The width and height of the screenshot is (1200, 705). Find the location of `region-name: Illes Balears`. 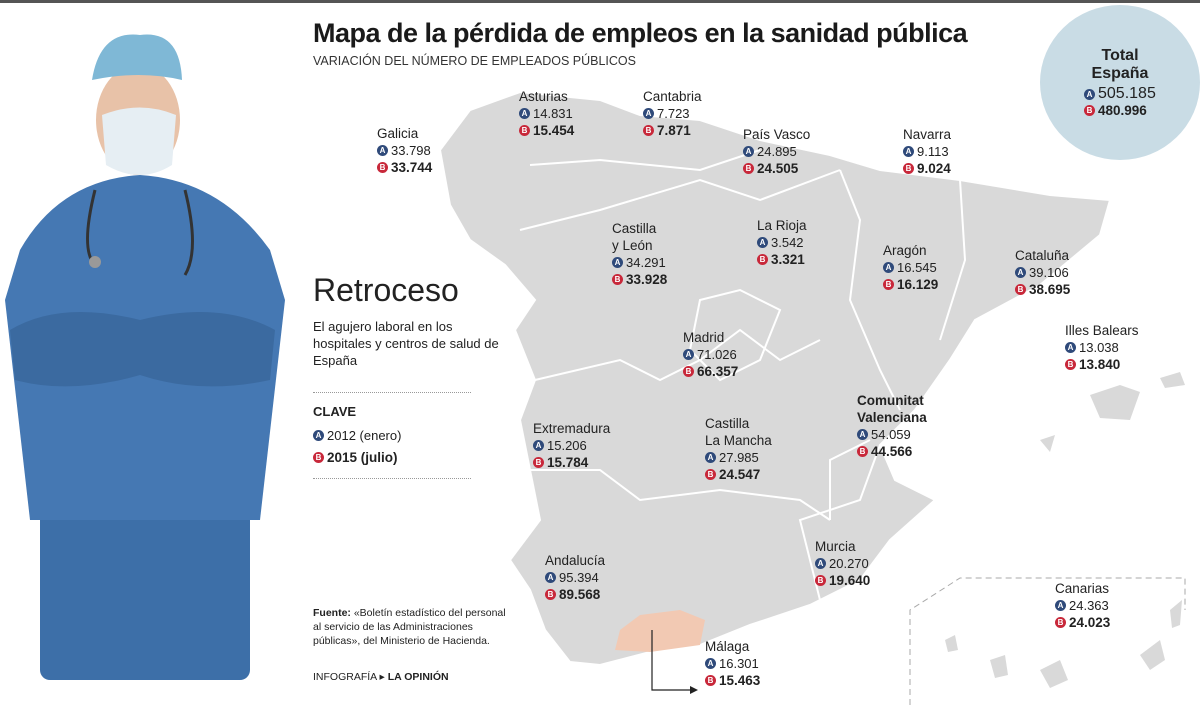

region-name: Illes Balears is located at coordinates (1102, 330).